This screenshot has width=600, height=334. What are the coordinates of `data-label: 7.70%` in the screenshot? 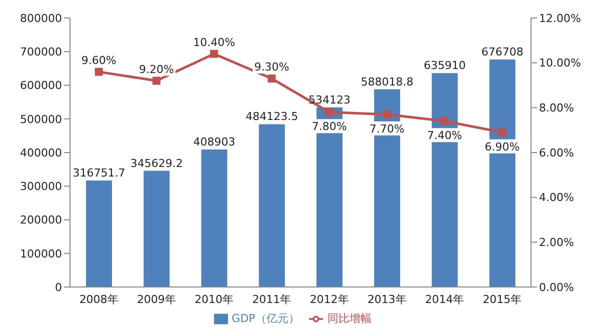 It's located at (386, 129).